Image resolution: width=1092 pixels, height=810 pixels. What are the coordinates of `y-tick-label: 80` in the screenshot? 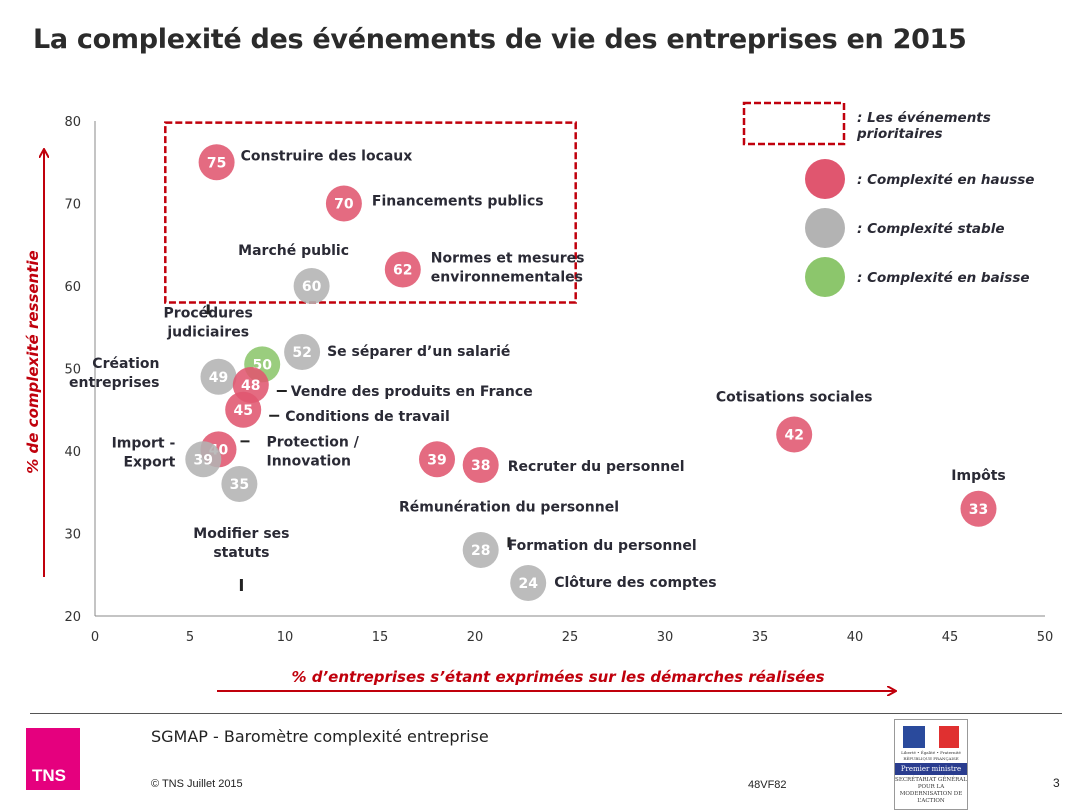 It's located at (72, 122).